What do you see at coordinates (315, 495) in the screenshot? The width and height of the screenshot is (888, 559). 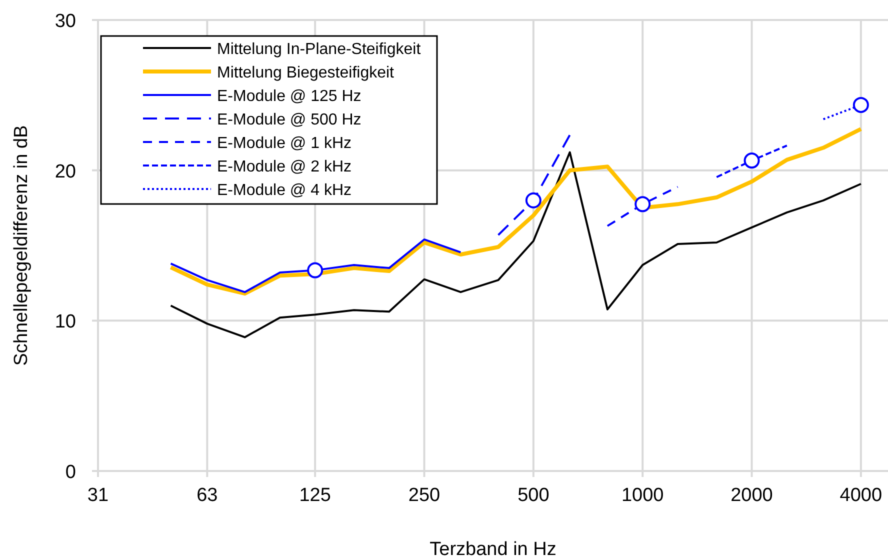 I see `x-tick-label: 125` at bounding box center [315, 495].